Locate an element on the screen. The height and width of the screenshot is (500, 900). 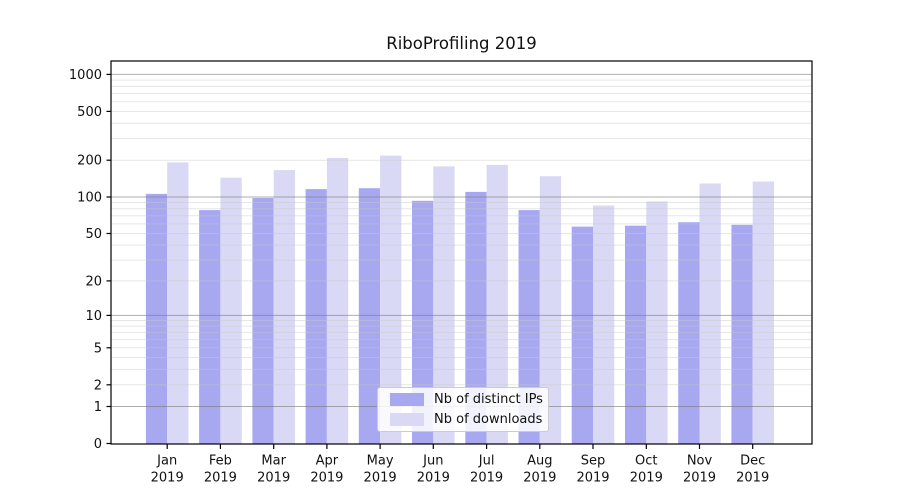
x-tick-month-label: Jun is located at coordinates (432, 461).